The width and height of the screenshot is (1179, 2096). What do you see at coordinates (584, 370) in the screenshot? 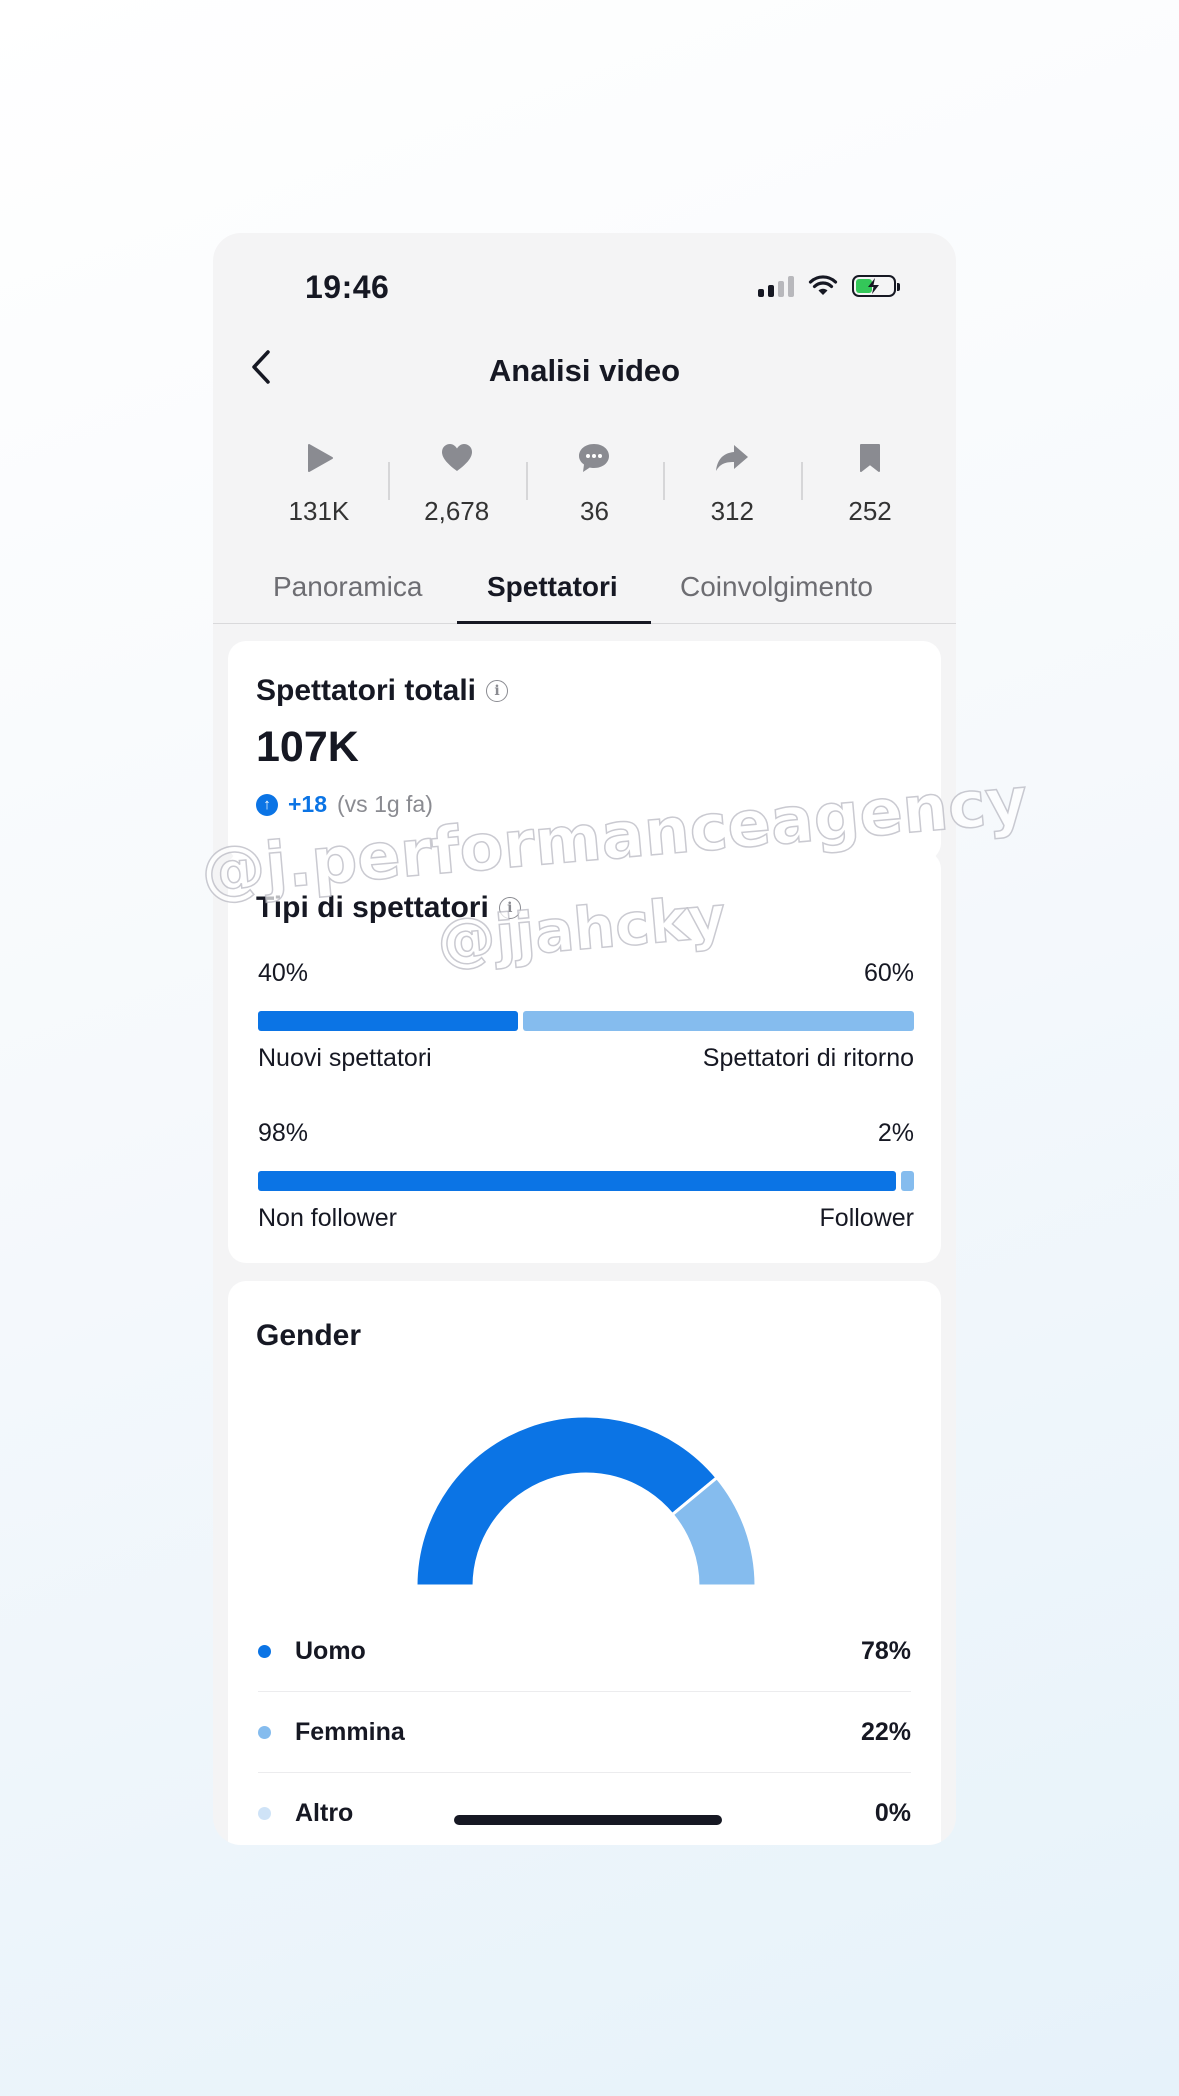
I see `page-title: Analisi video` at bounding box center [584, 370].